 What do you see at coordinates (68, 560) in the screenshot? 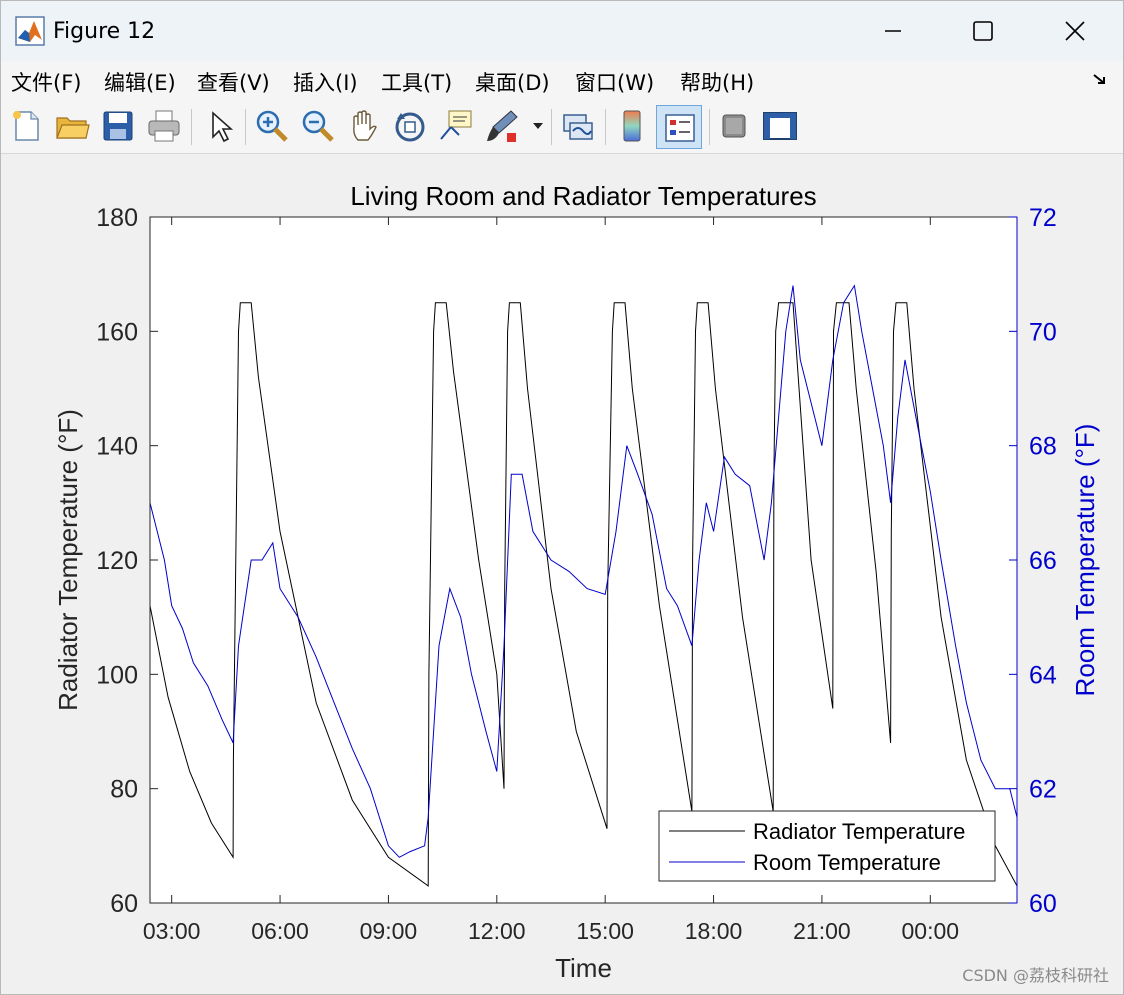
I see `left-y-axis-label: Radiator Temperature (°F)` at bounding box center [68, 560].